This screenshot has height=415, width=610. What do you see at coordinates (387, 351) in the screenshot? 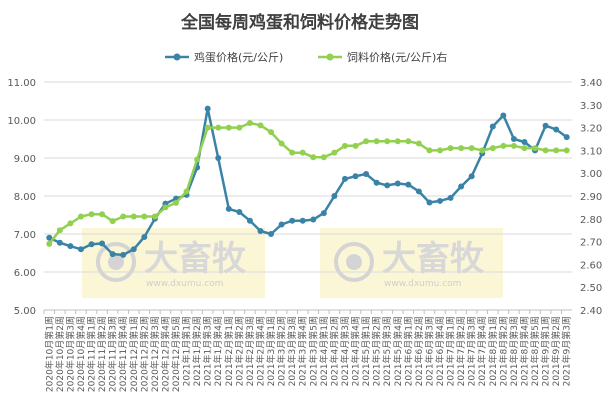
I see `x-tick-label: 2021年5月第3周` at bounding box center [387, 351].